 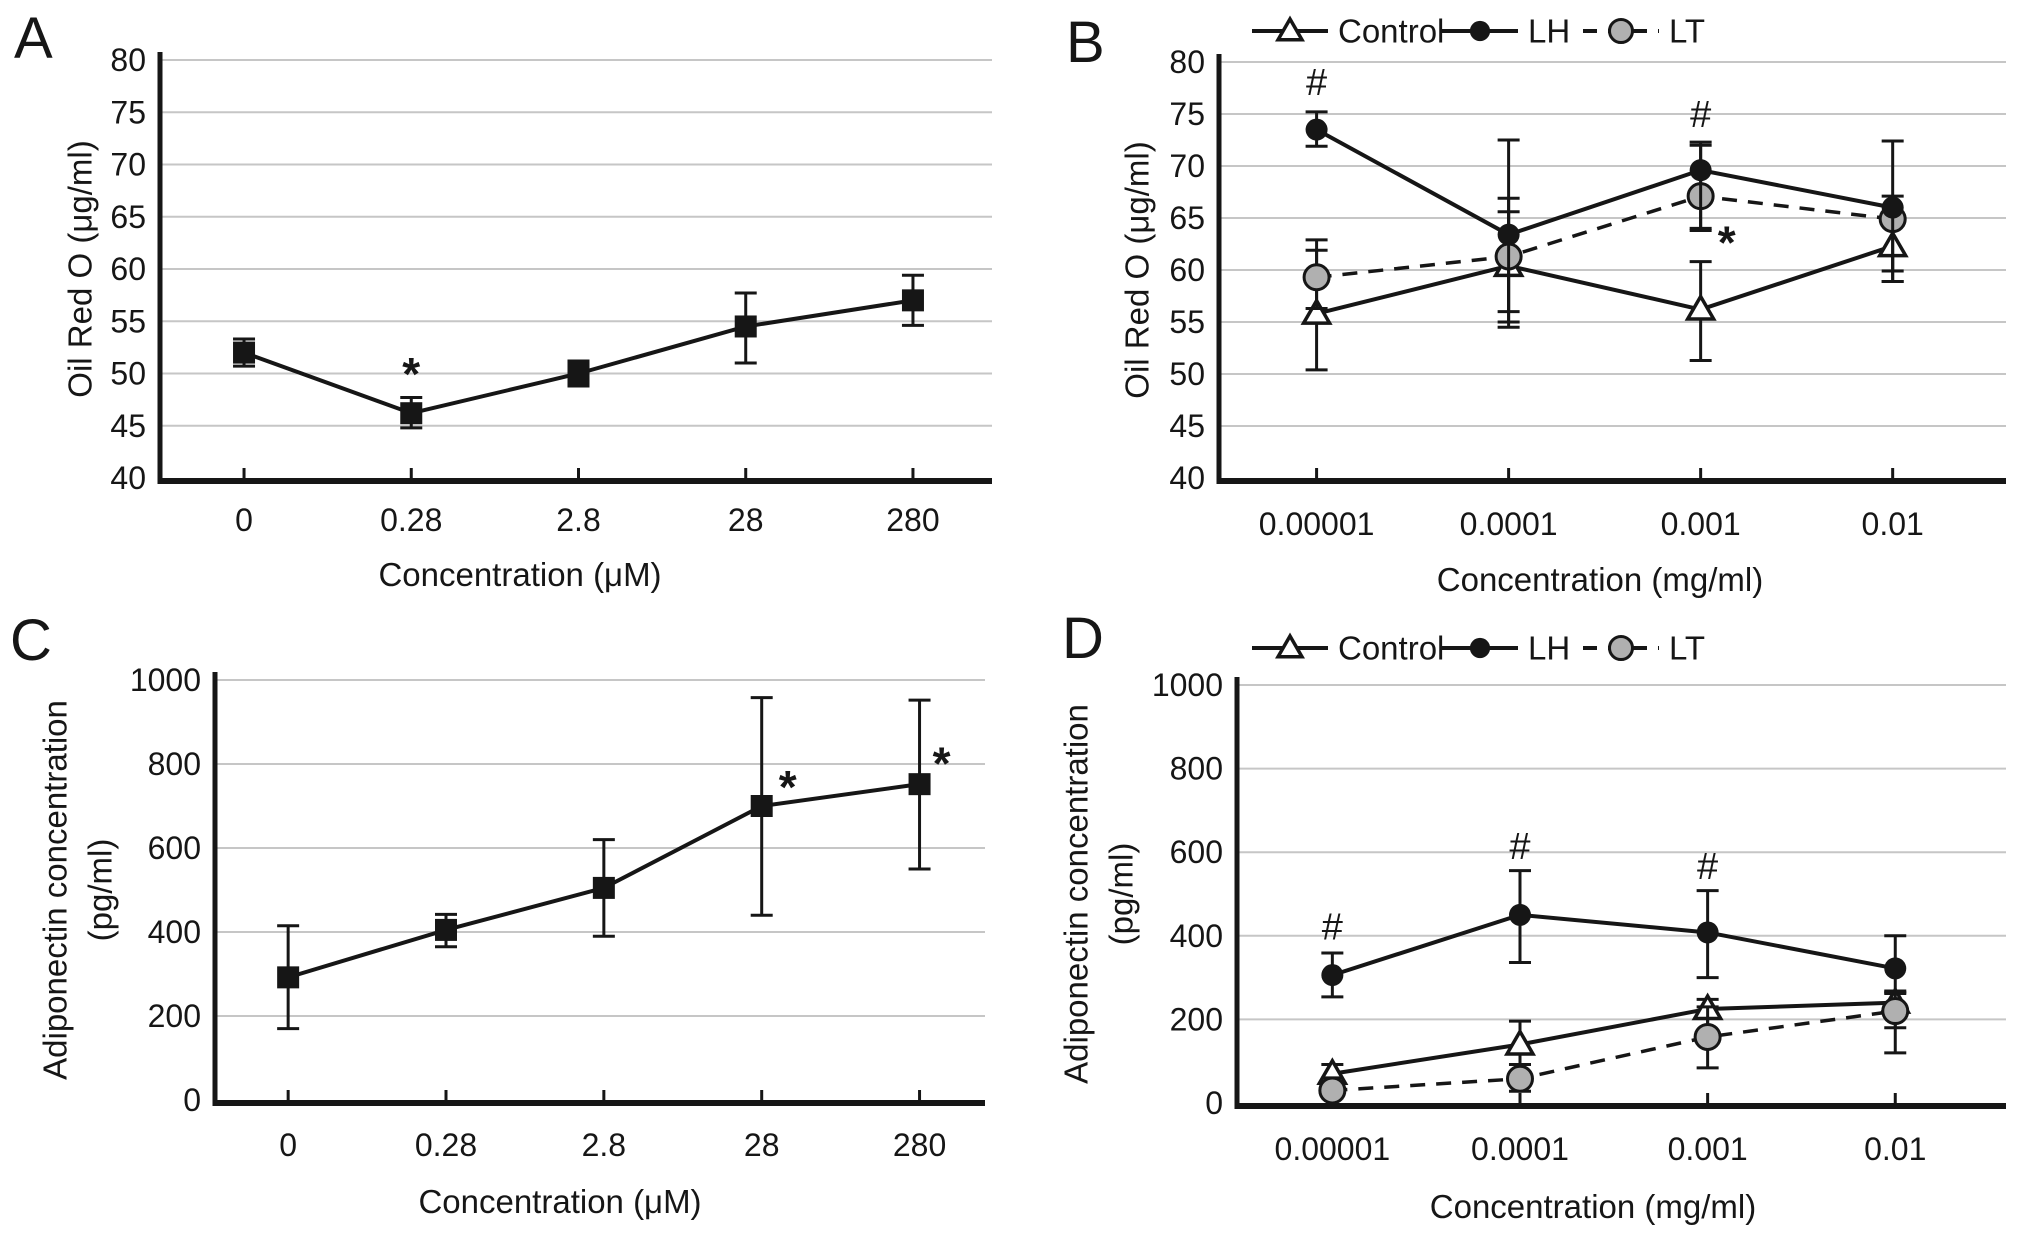 What do you see at coordinates (1549, 648) in the screenshot?
I see `legend-label: LH` at bounding box center [1549, 648].